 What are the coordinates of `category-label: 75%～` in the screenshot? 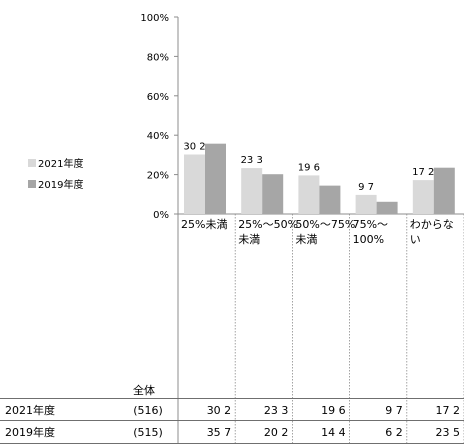 It's located at (370, 224).